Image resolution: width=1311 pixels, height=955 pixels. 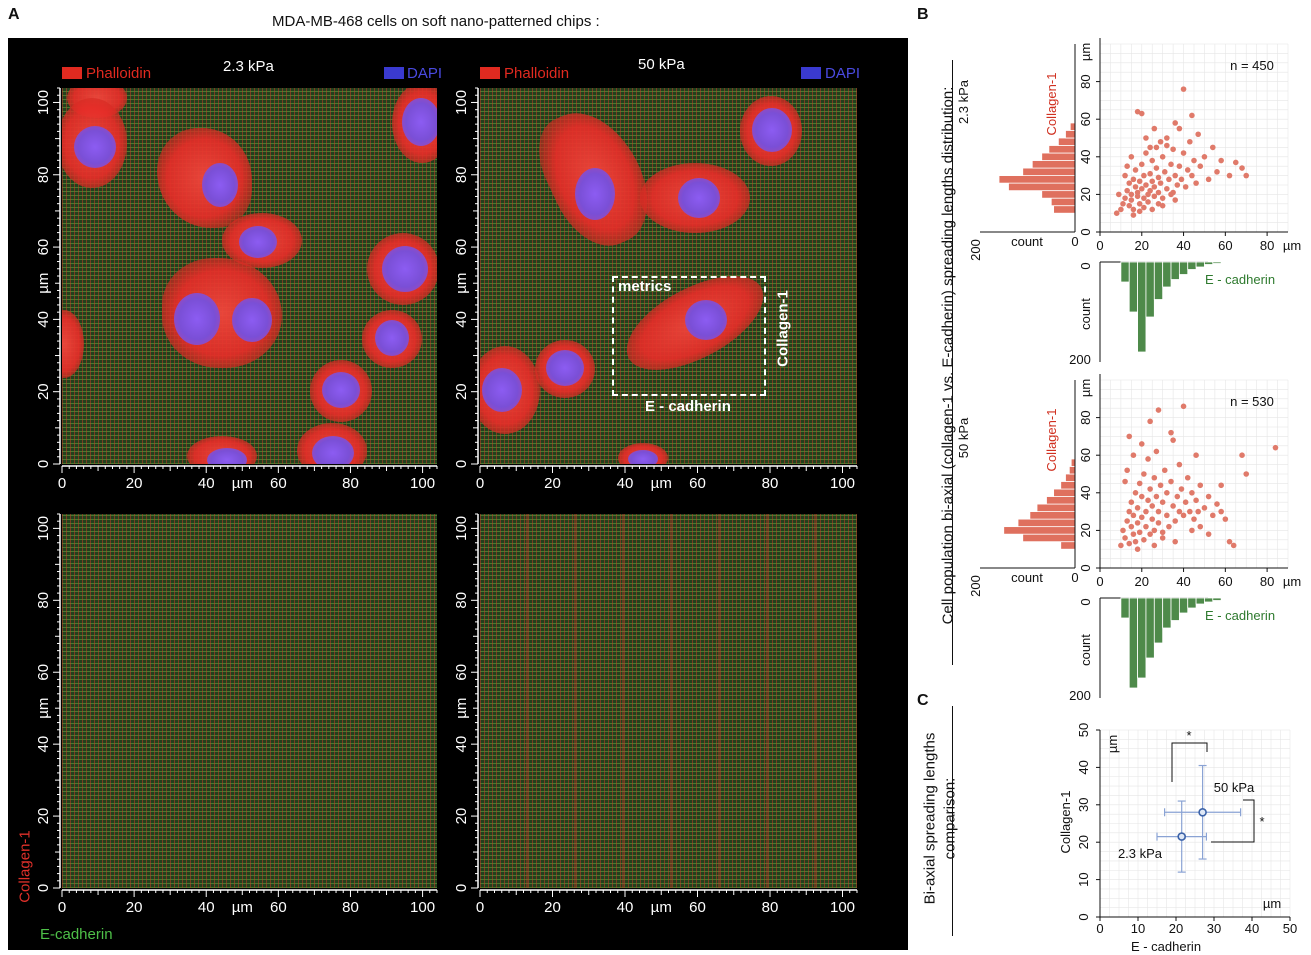 I want to click on panel-a-label: A, so click(x=14, y=14).